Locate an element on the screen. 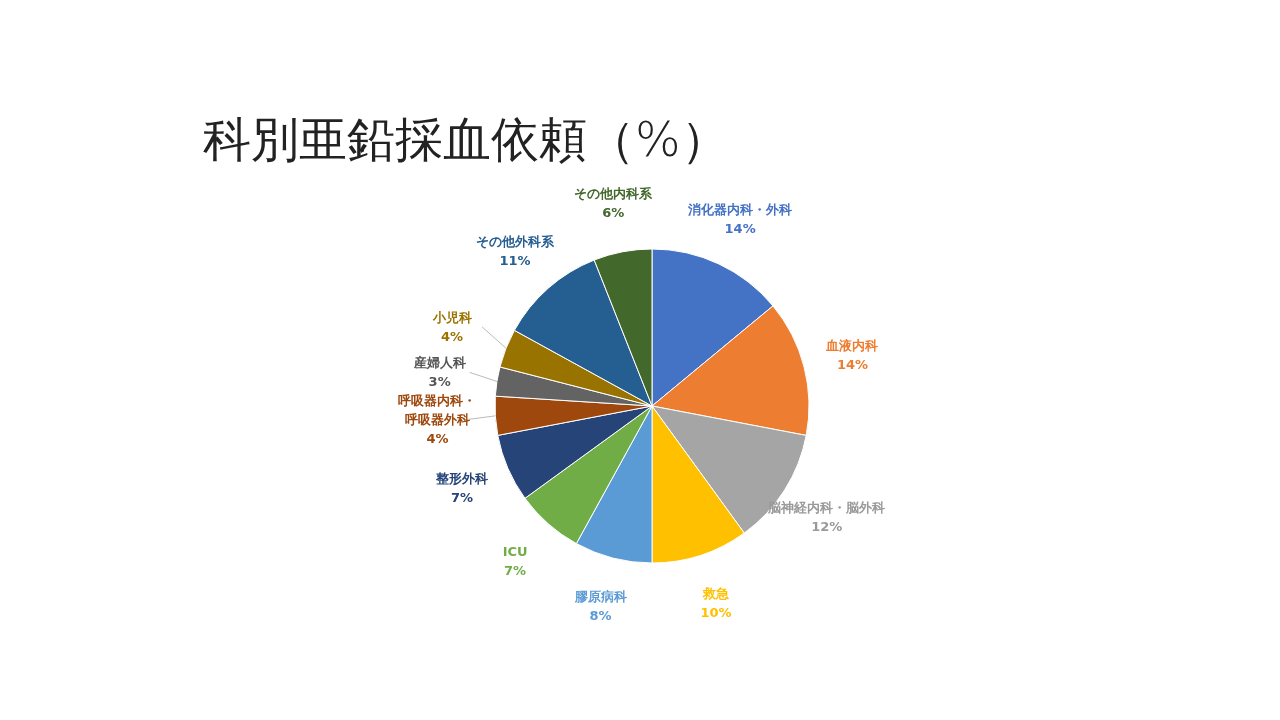 The image size is (1280, 720). slice-label: その他外科系 is located at coordinates (515, 241).